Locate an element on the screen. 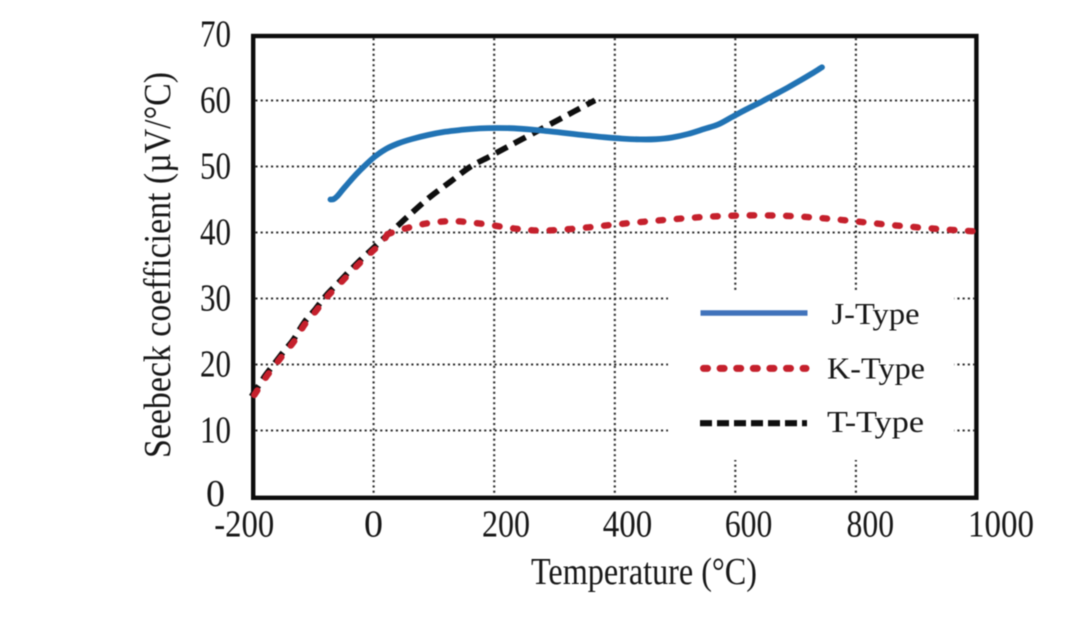 The image size is (1080, 626). svg-text: 70 is located at coordinates (215, 35).